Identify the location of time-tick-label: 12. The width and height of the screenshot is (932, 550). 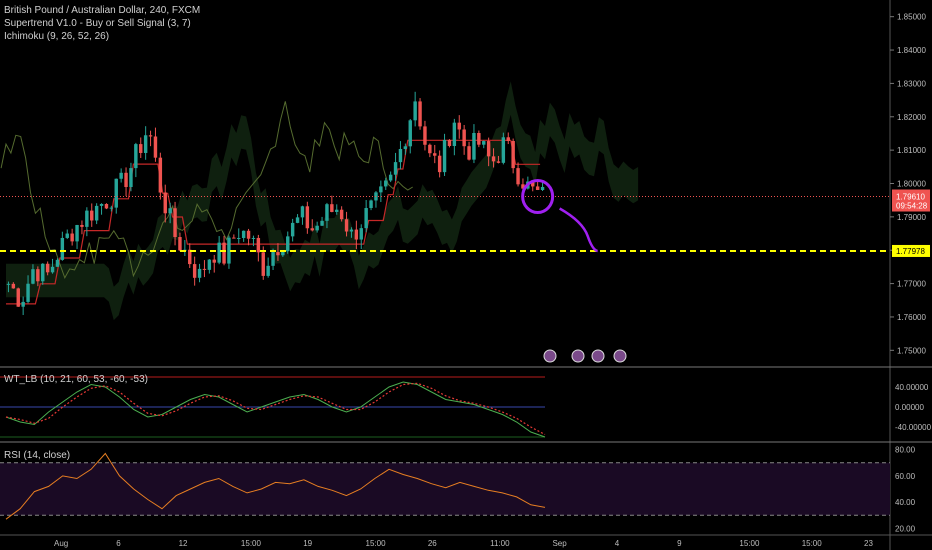
(183, 543).